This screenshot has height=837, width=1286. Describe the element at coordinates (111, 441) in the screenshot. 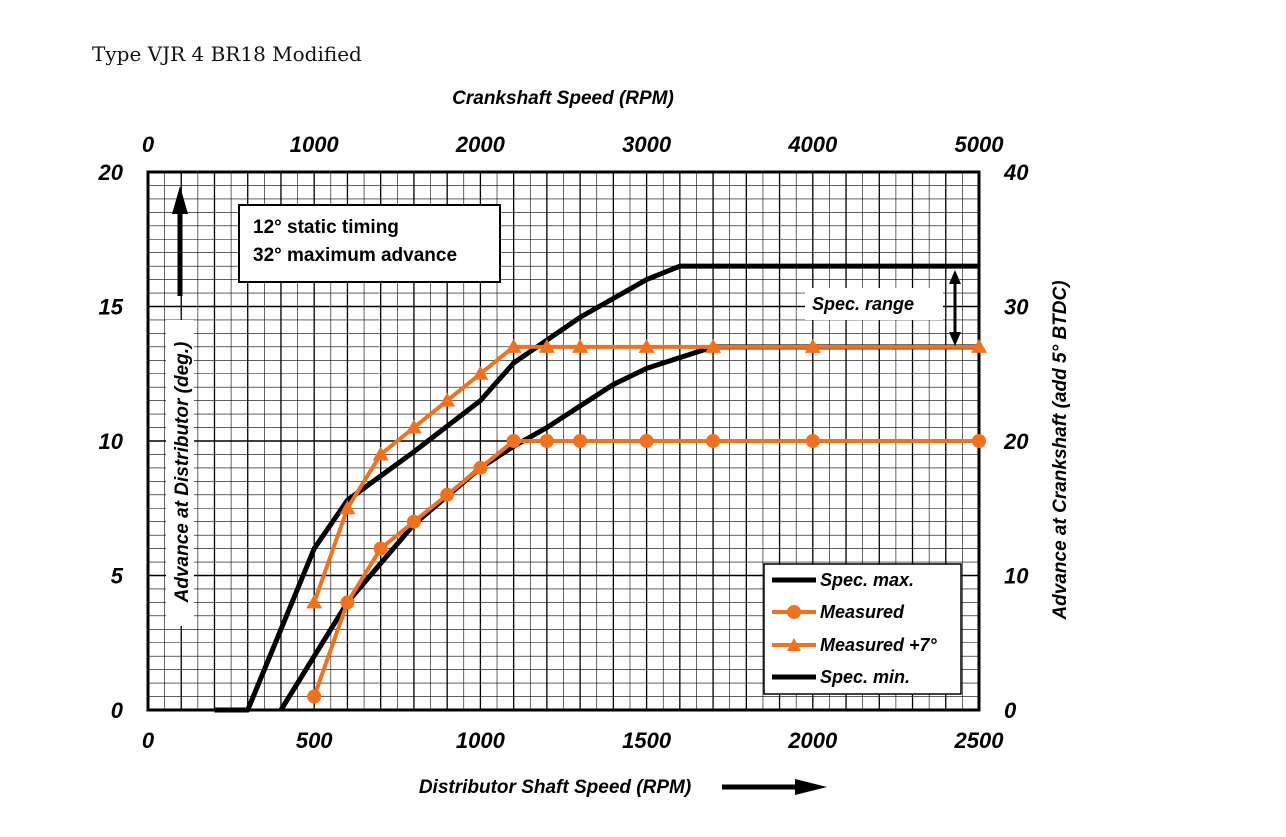

I see `y-left-tick-label: 10` at that location.